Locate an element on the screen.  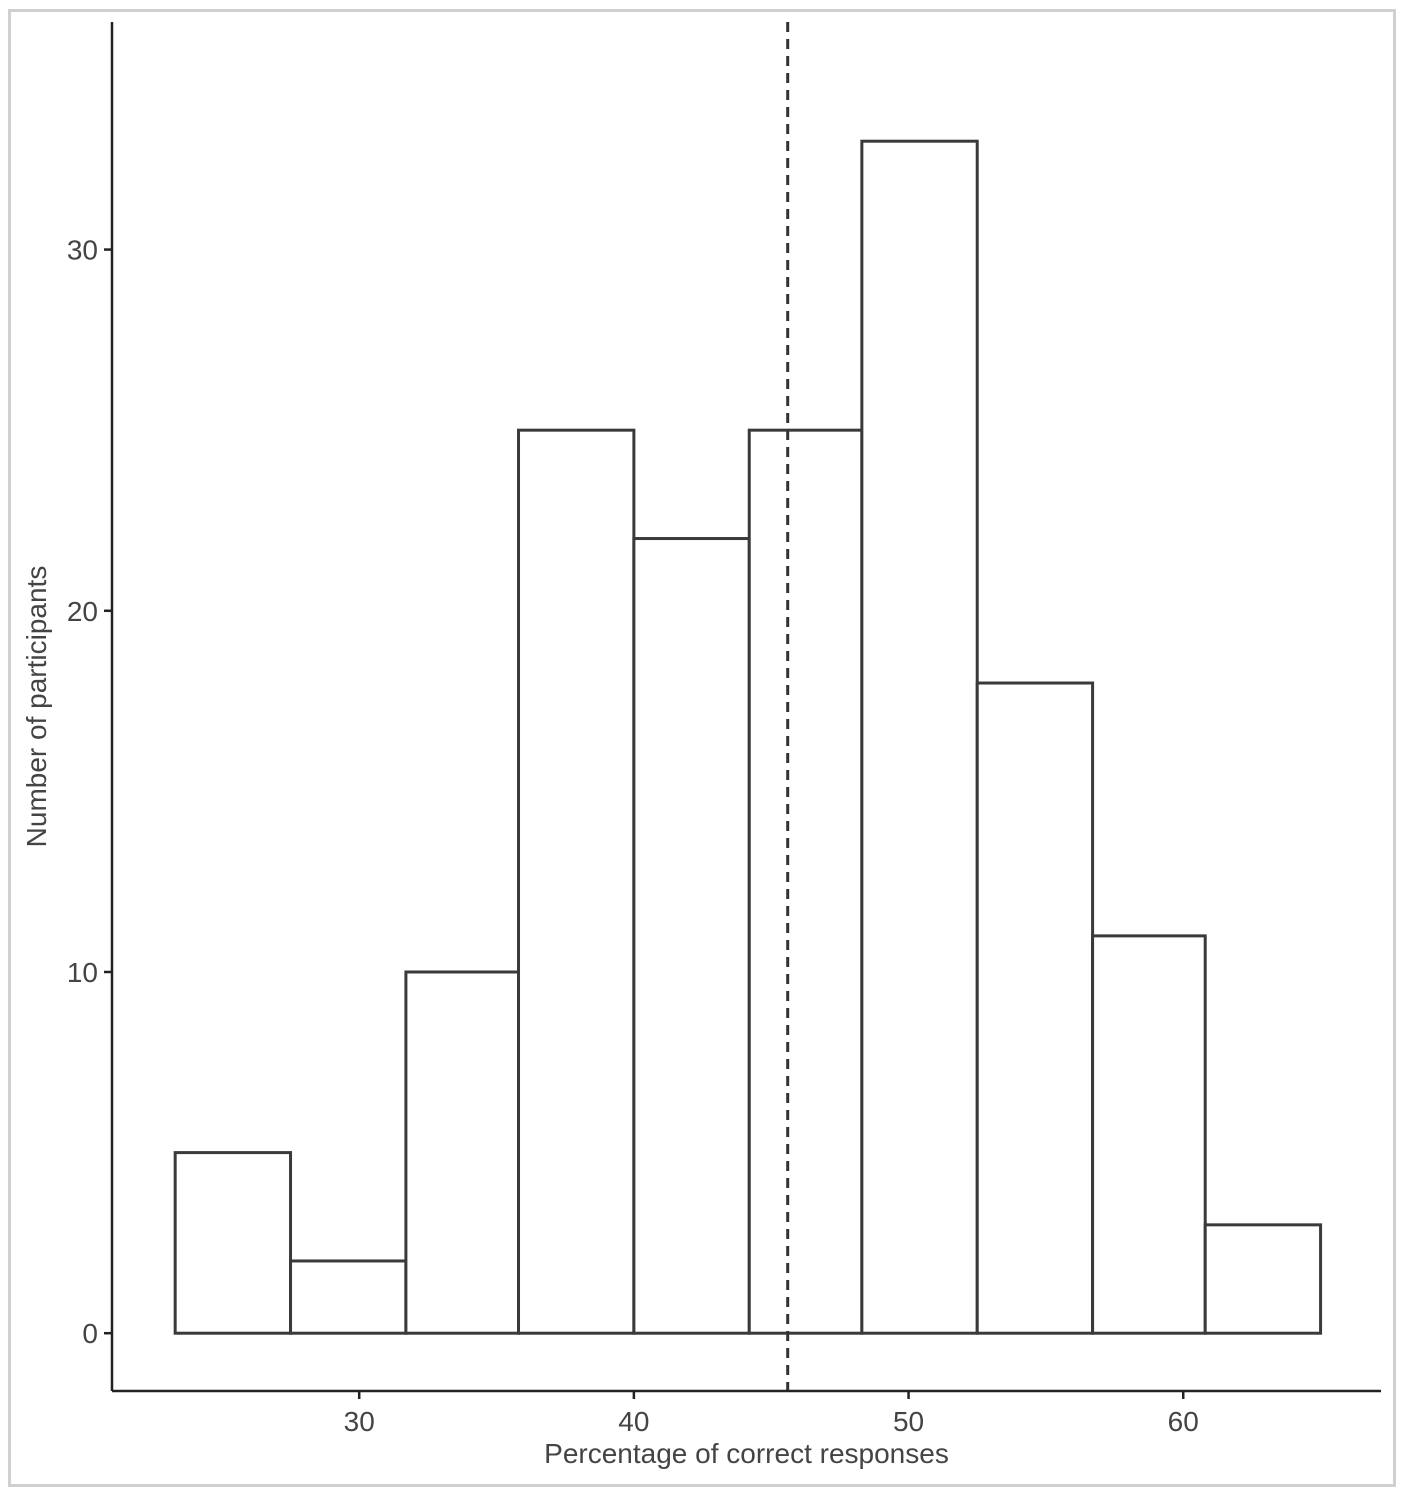
x-tick-label: 30 is located at coordinates (359, 1421).